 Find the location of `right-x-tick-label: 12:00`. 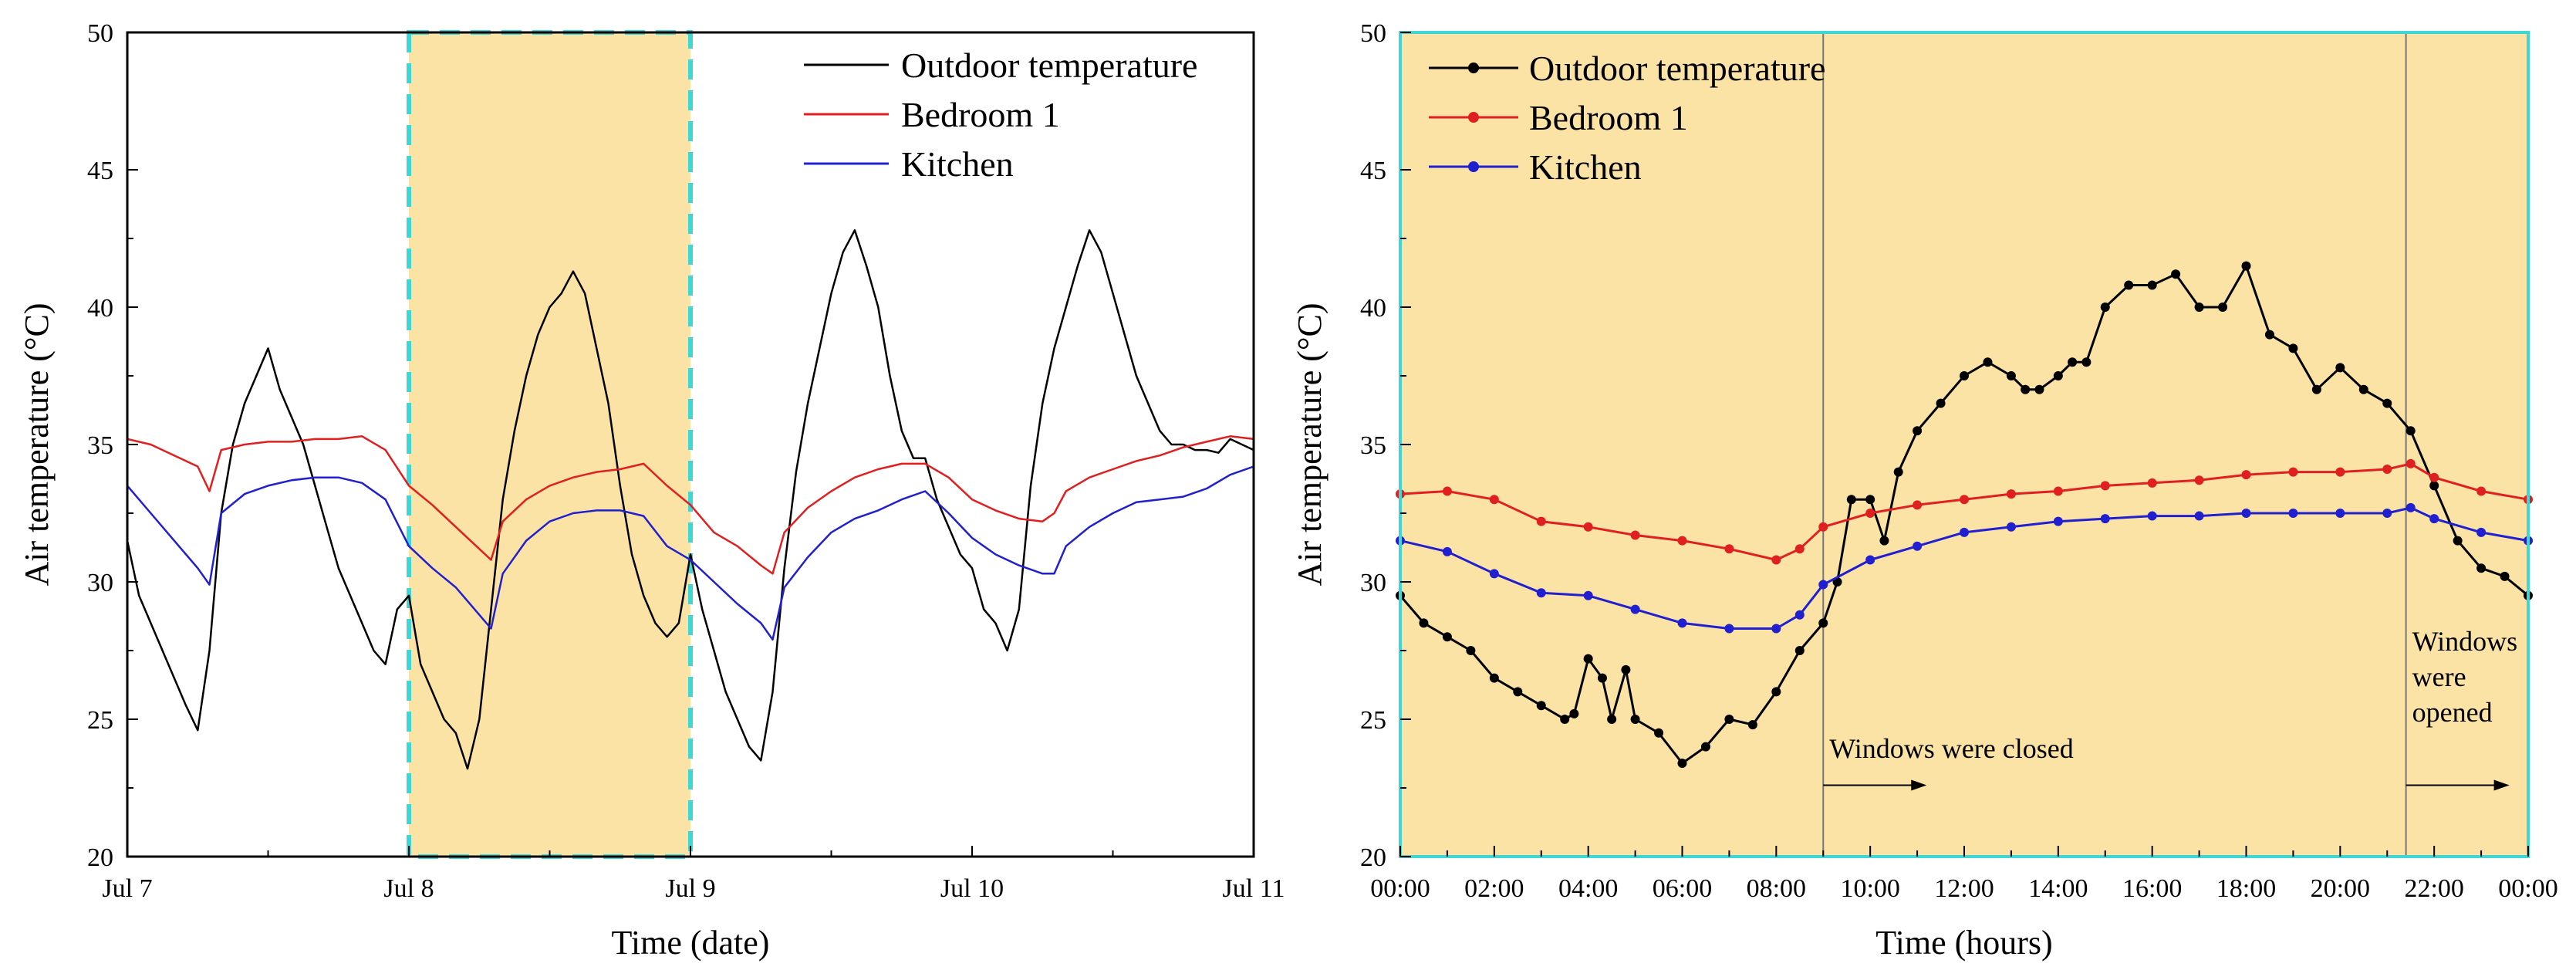

right-x-tick-label: 12:00 is located at coordinates (1964, 888).